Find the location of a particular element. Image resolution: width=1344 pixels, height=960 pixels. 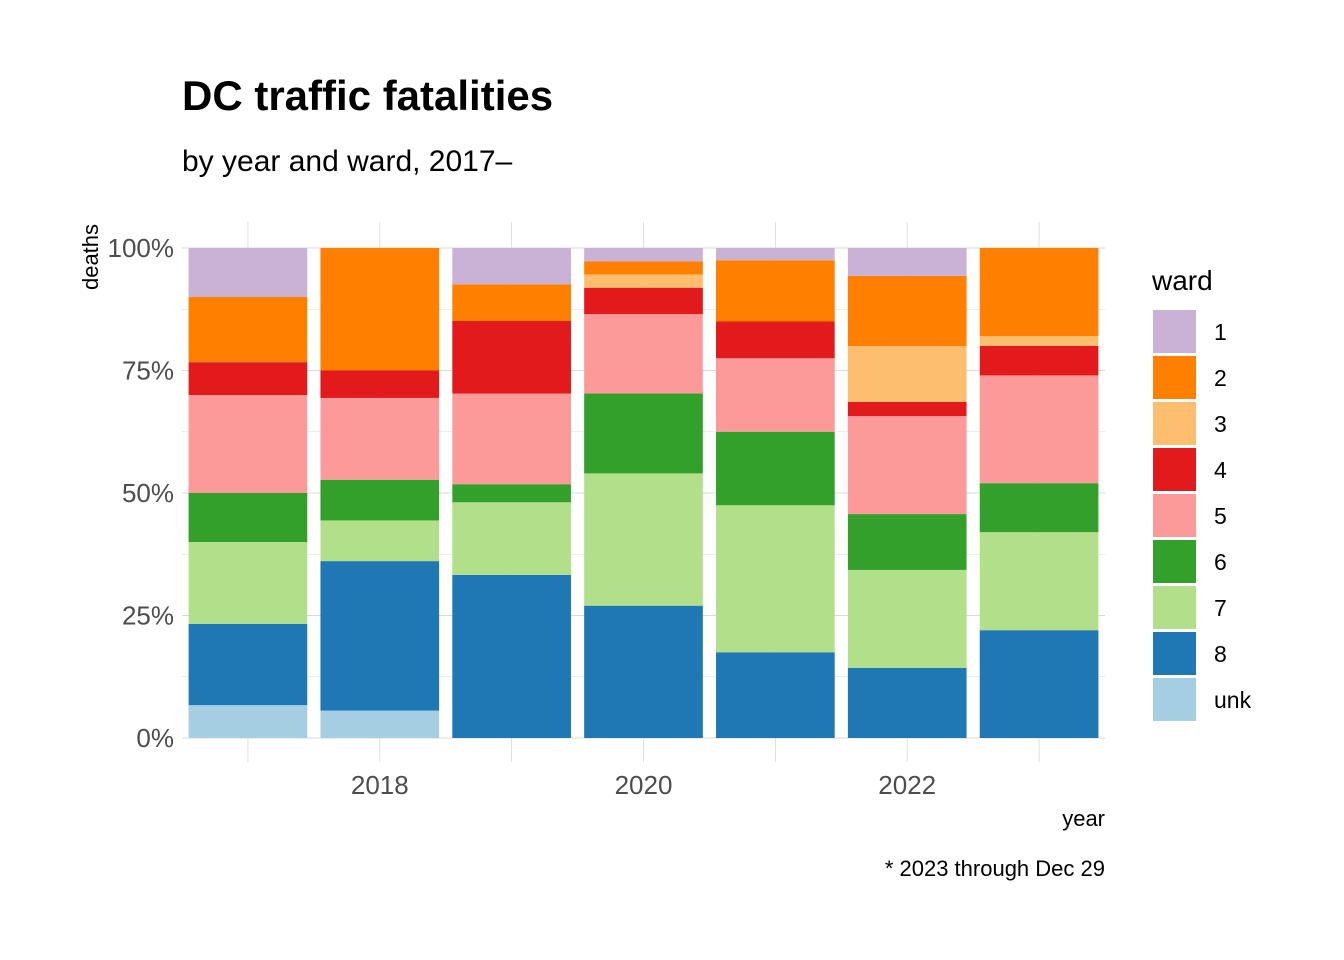

y-axis-title: deaths is located at coordinates (90, 257).